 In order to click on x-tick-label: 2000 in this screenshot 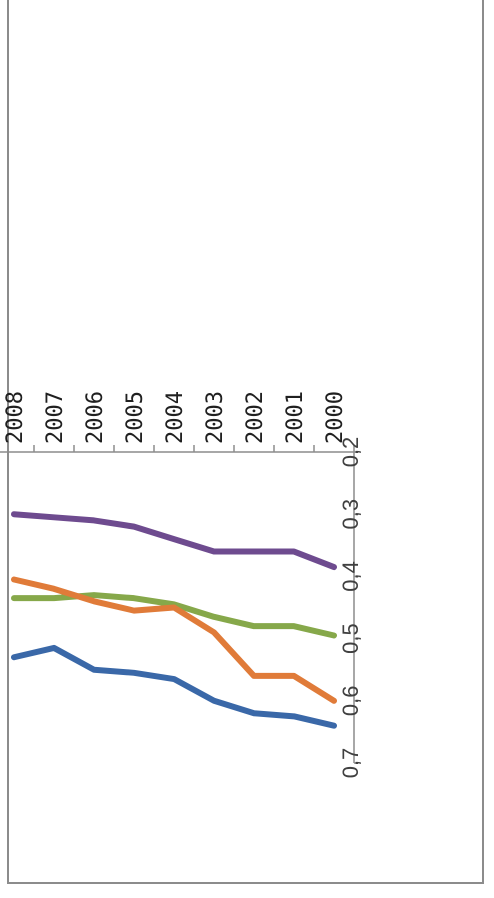, I will do `click(335, 417)`.